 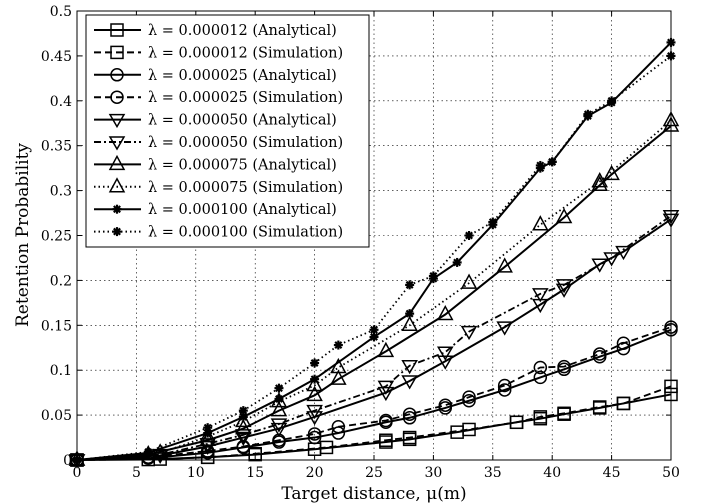 I want to click on legend-item: λ = 0.000075 (Simulation), so click(x=218, y=186).